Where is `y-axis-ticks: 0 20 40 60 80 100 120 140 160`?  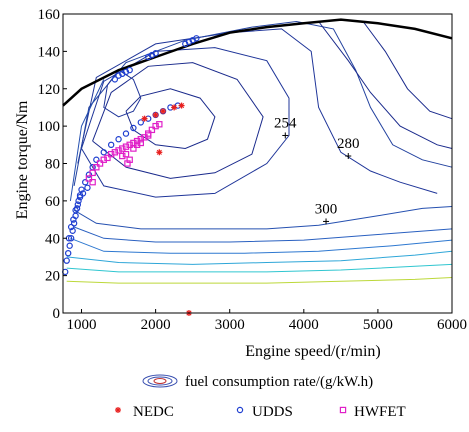 y-axis-ticks: 0 20 40 60 80 100 120 140 160 is located at coordinates (52, 164).